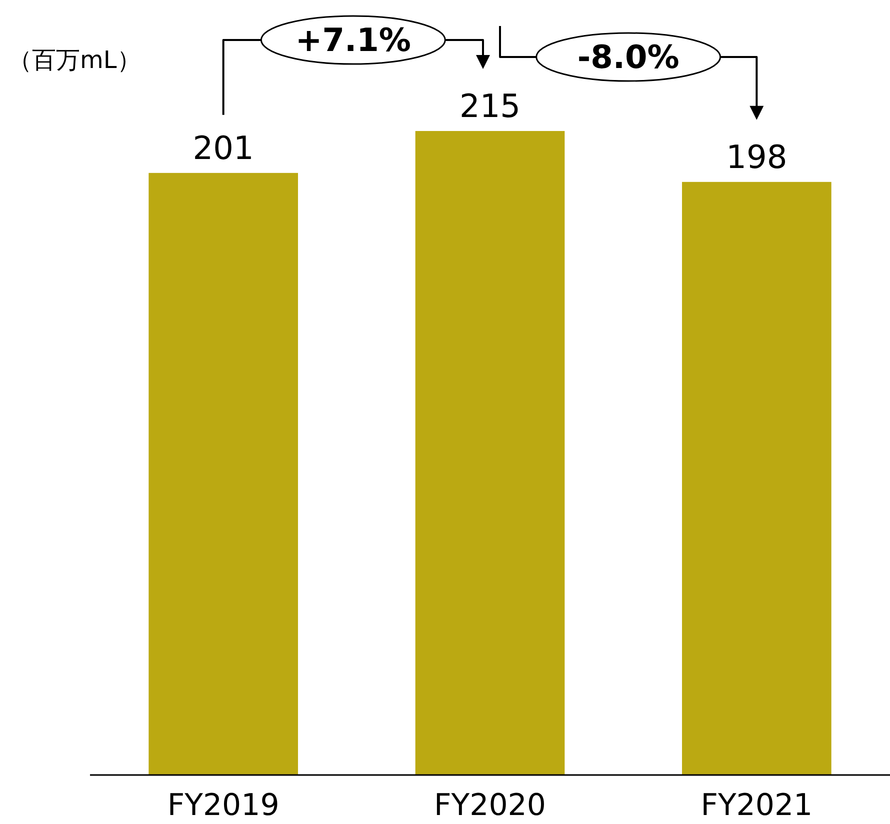 This screenshot has height=824, width=890. Describe the element at coordinates (756, 805) in the screenshot. I see `x-tick-label: FY2021` at that location.